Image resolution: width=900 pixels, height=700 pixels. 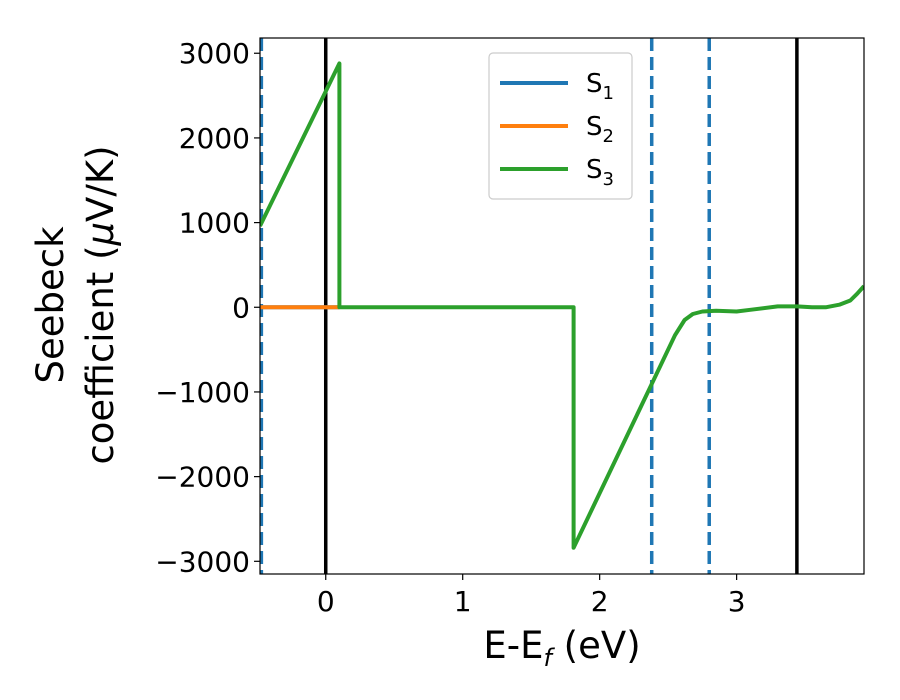 What do you see at coordinates (737, 601) in the screenshot?
I see `x-tick-label: 3` at bounding box center [737, 601].